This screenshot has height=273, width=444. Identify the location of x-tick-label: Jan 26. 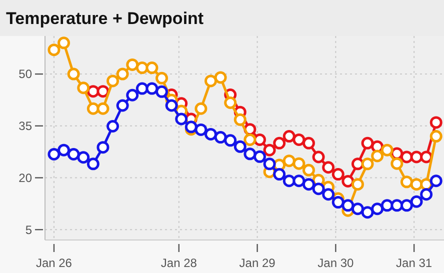
(54, 263).